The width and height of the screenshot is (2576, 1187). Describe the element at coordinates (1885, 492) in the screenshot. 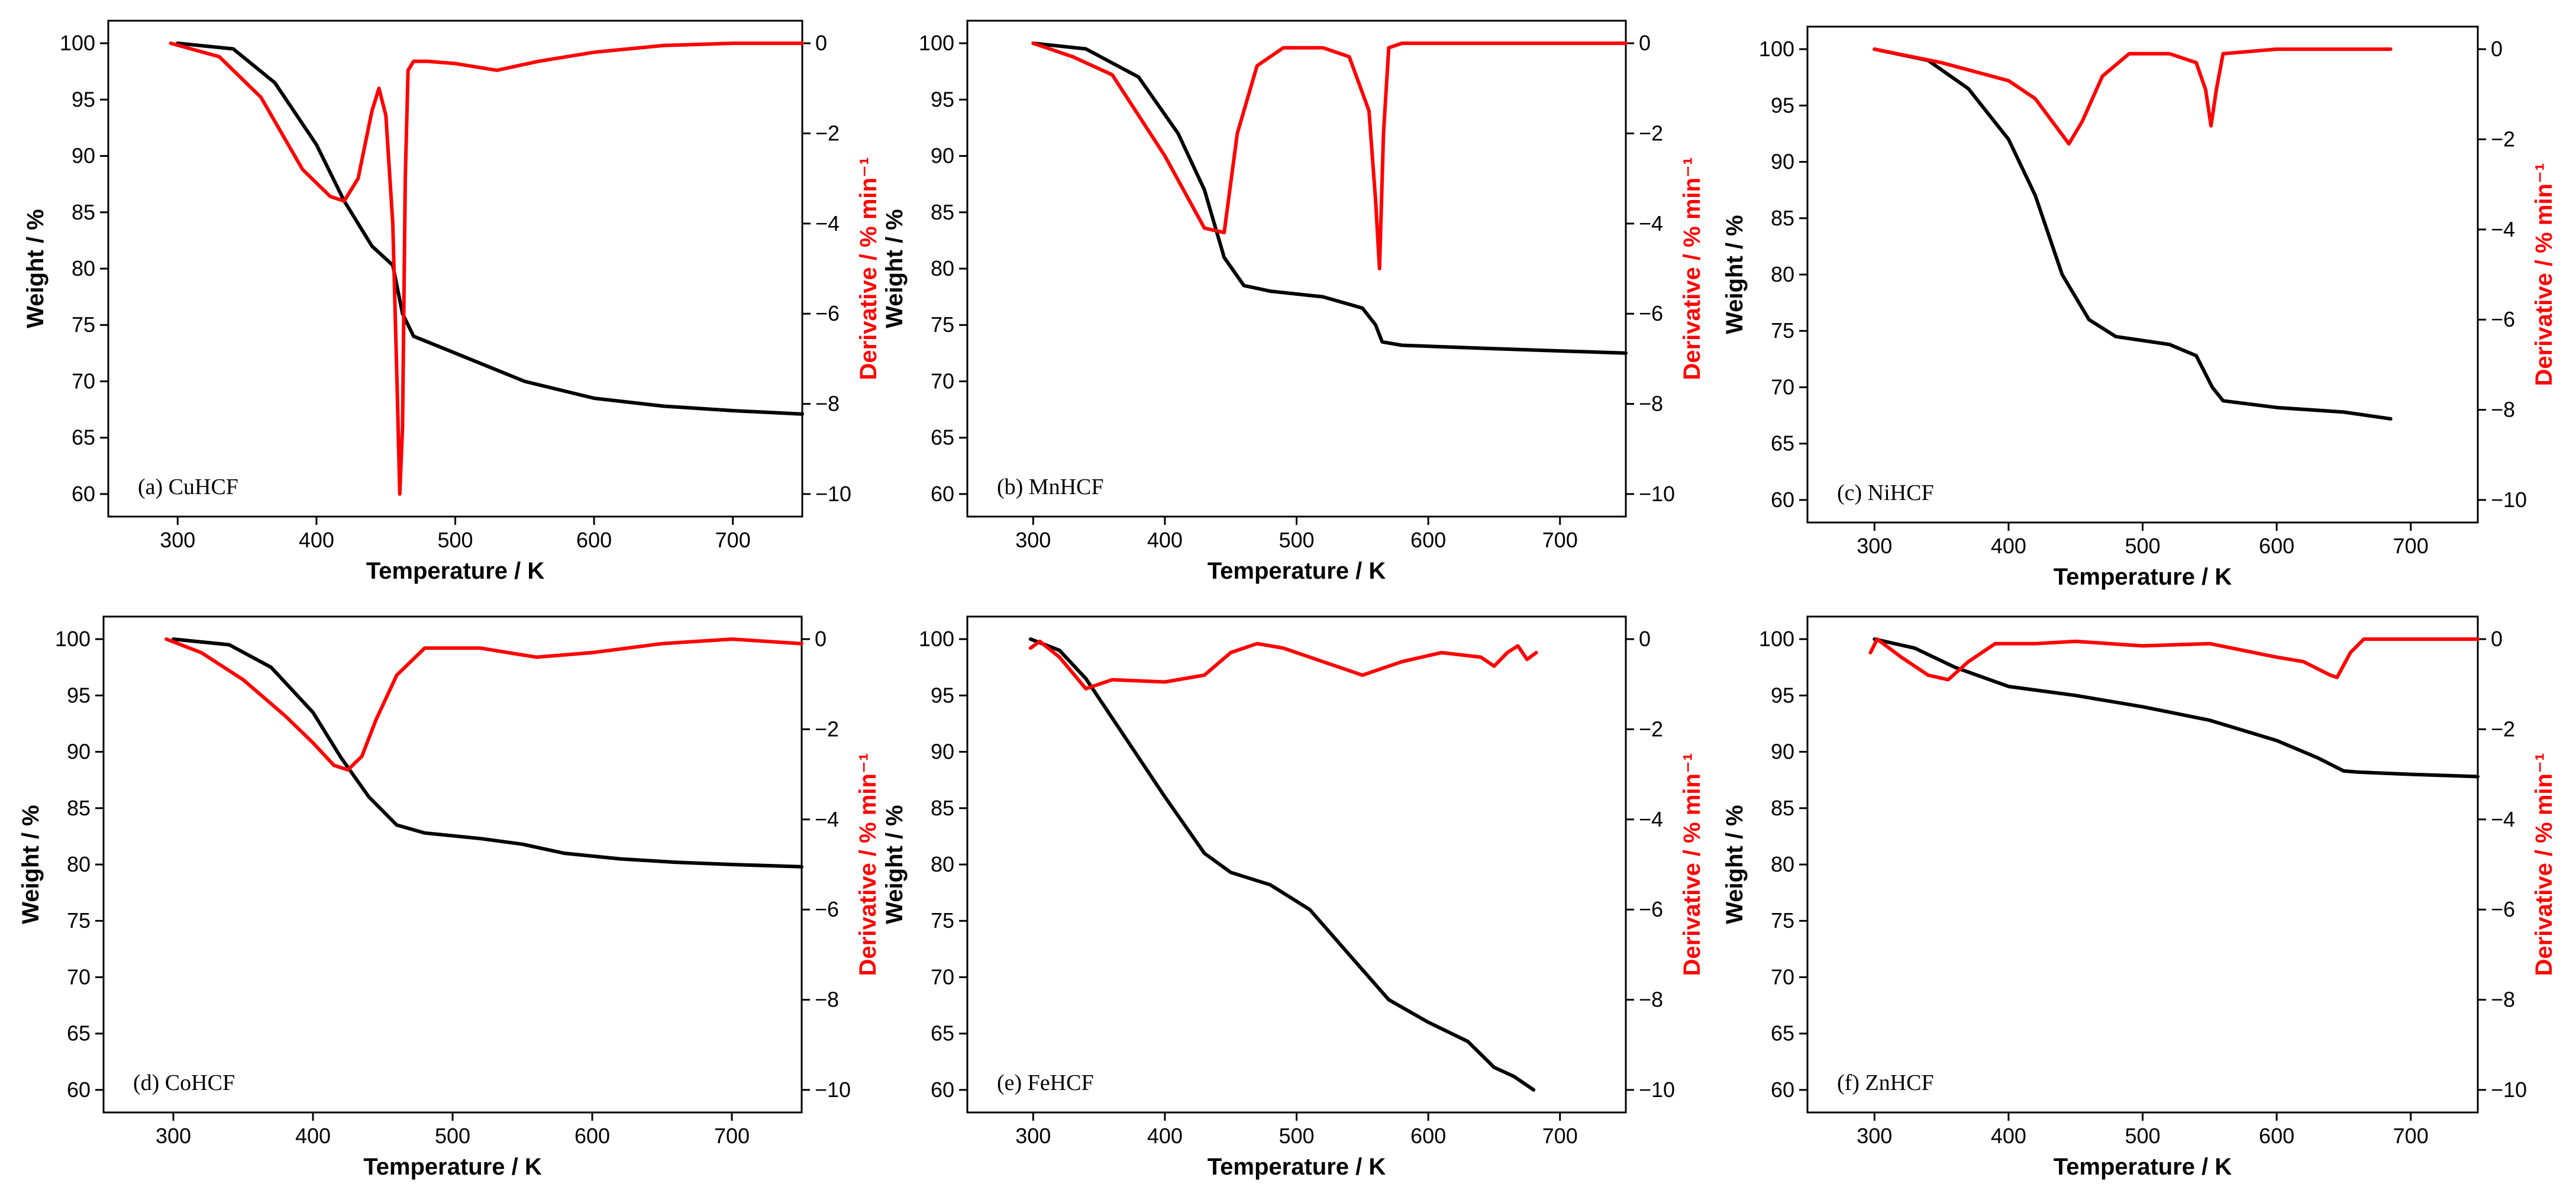

I see `panel-label: (c) NiHCF` at that location.